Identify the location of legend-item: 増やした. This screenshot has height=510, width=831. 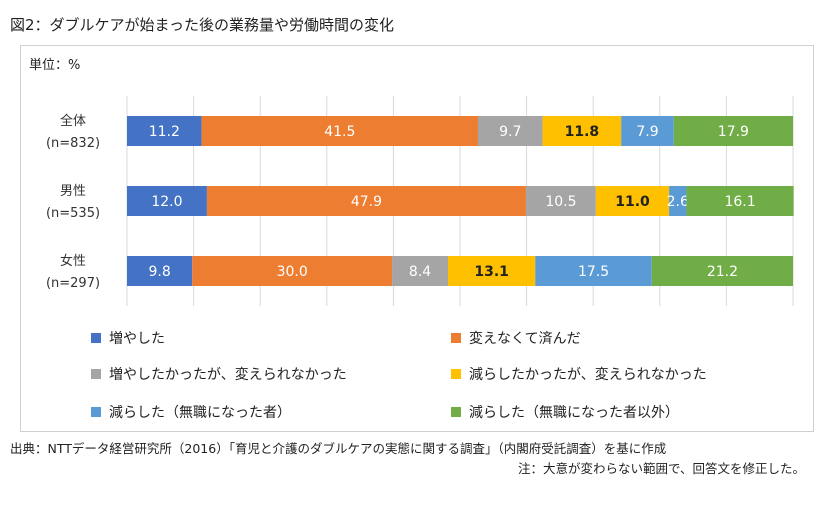
(128, 338).